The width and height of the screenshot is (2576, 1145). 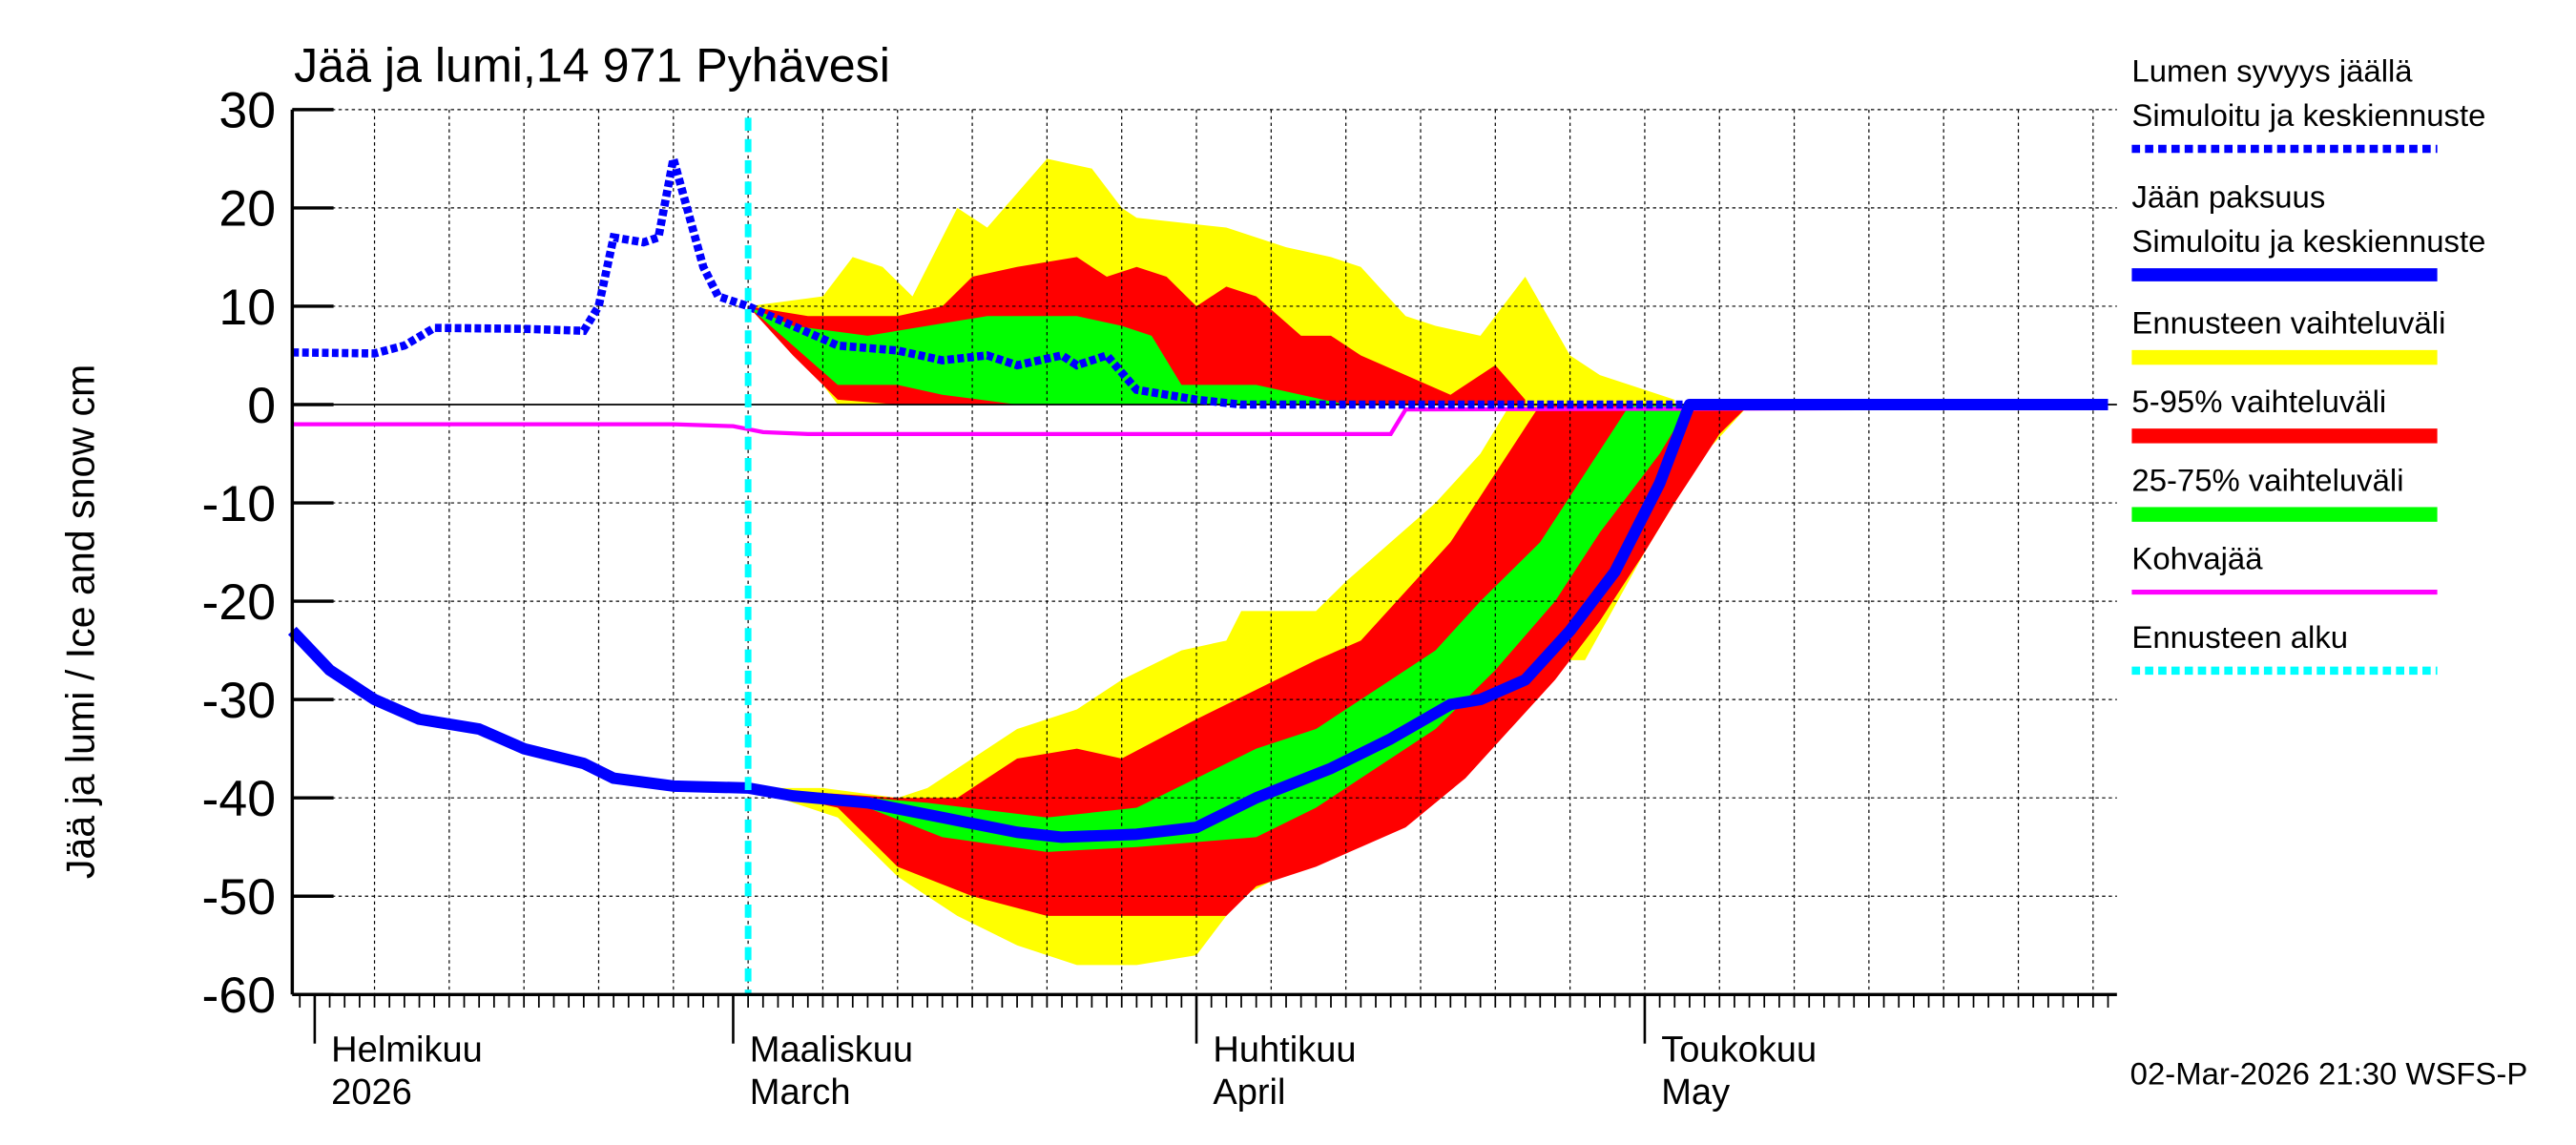 I want to click on slush-ice-line, so click(x=1200, y=421).